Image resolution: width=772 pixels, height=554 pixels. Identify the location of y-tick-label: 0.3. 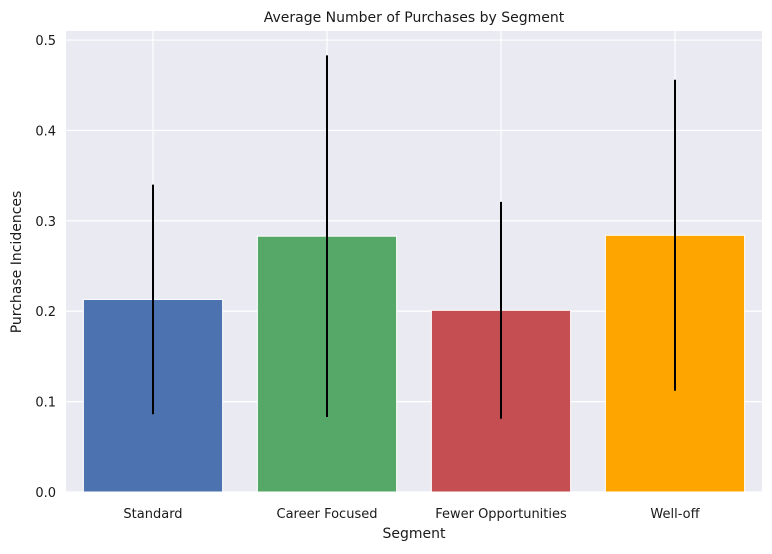
(45, 222).